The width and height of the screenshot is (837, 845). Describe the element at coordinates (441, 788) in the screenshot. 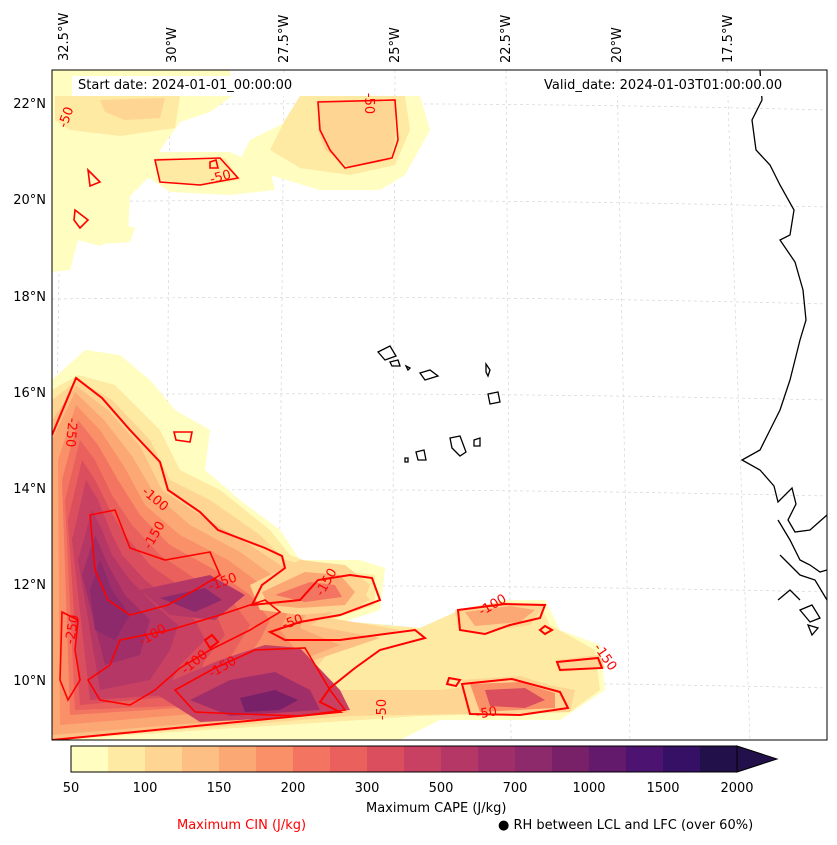

I see `colorbar-tick: 500` at that location.